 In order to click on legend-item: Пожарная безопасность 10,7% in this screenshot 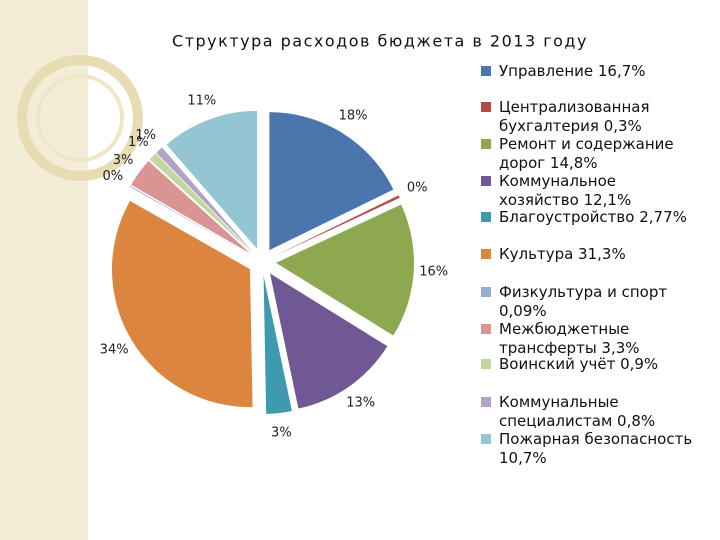, I will do `click(588, 449)`.